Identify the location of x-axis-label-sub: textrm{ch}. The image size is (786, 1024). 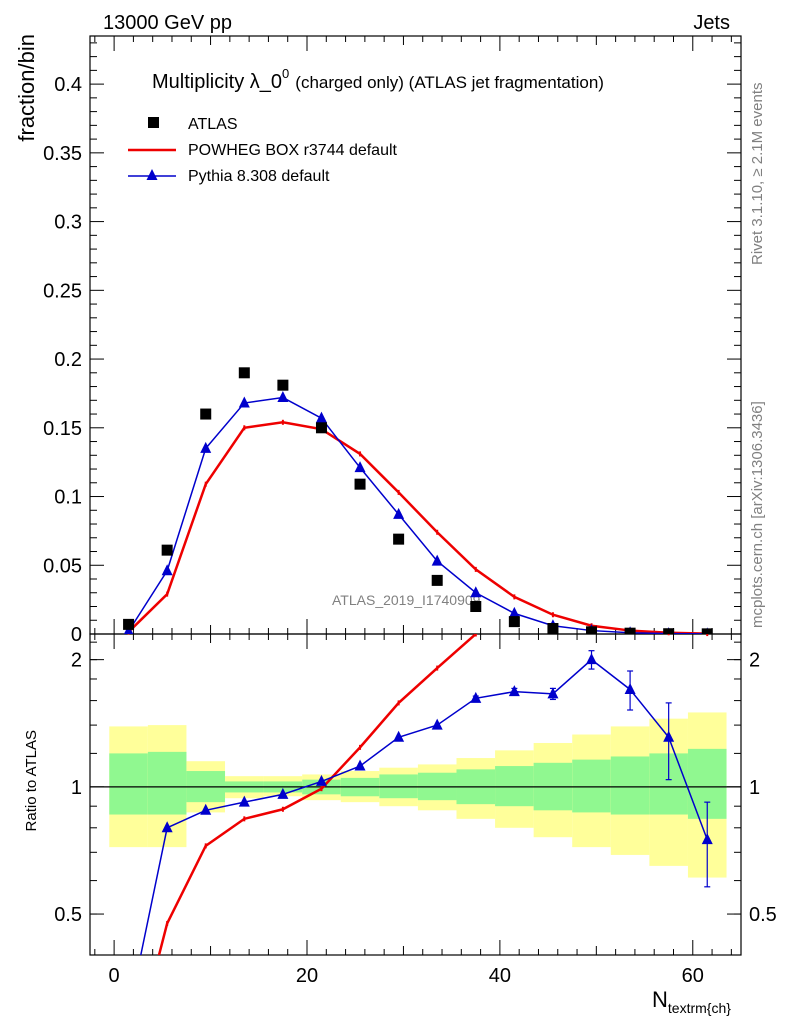
(699, 1008).